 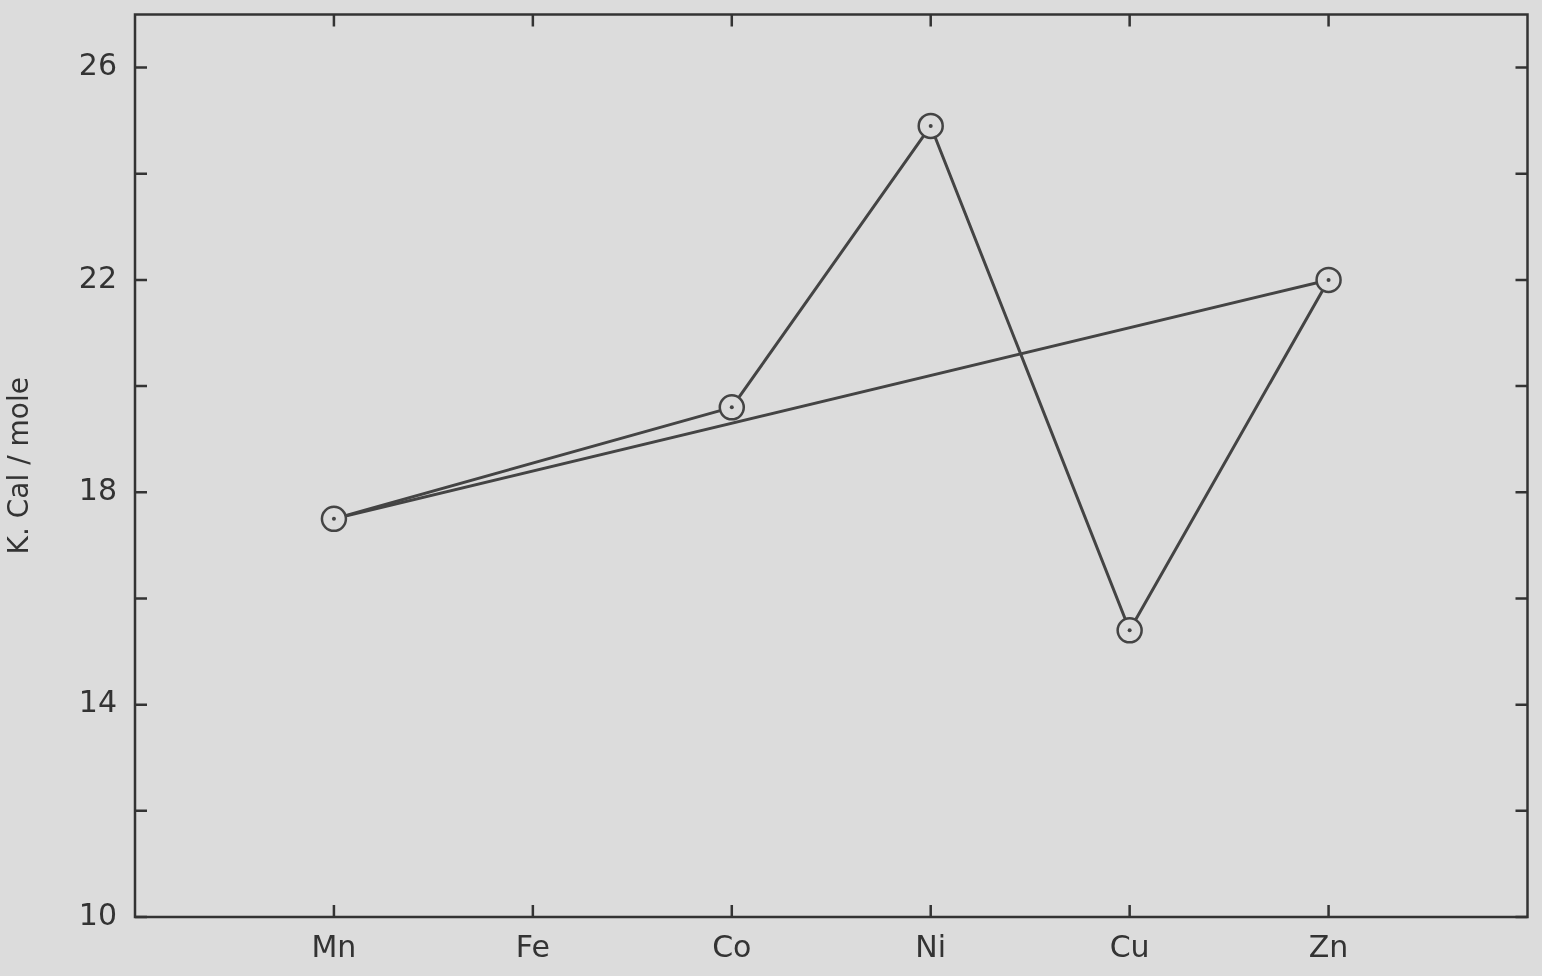 What do you see at coordinates (19, 466) in the screenshot?
I see `y-axis-title: K. Cal / mole` at bounding box center [19, 466].